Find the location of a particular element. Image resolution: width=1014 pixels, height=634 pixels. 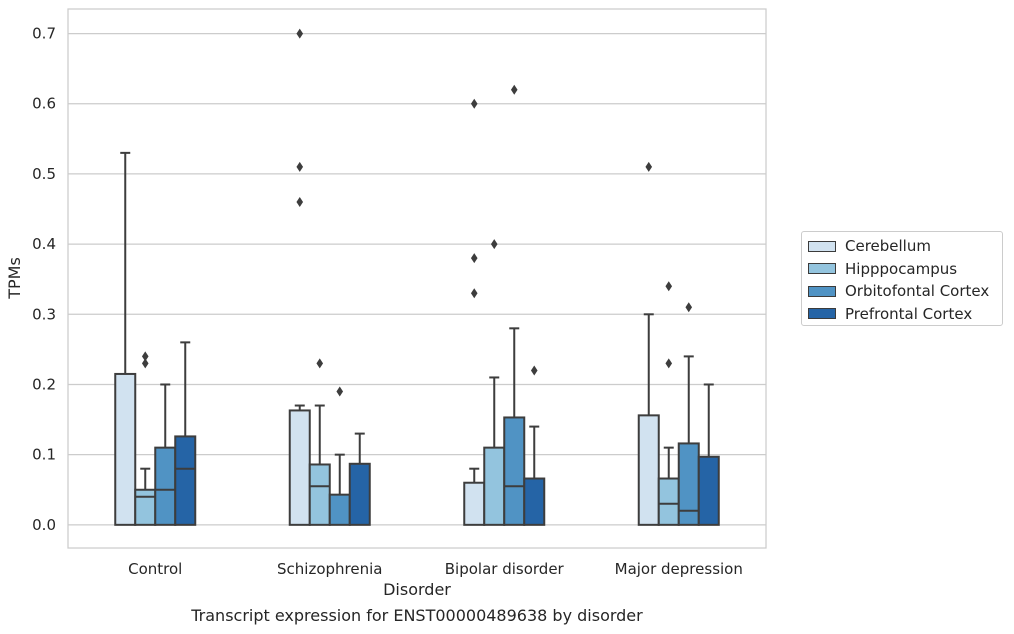

y-tick-label: 0.4 is located at coordinates (44, 244).